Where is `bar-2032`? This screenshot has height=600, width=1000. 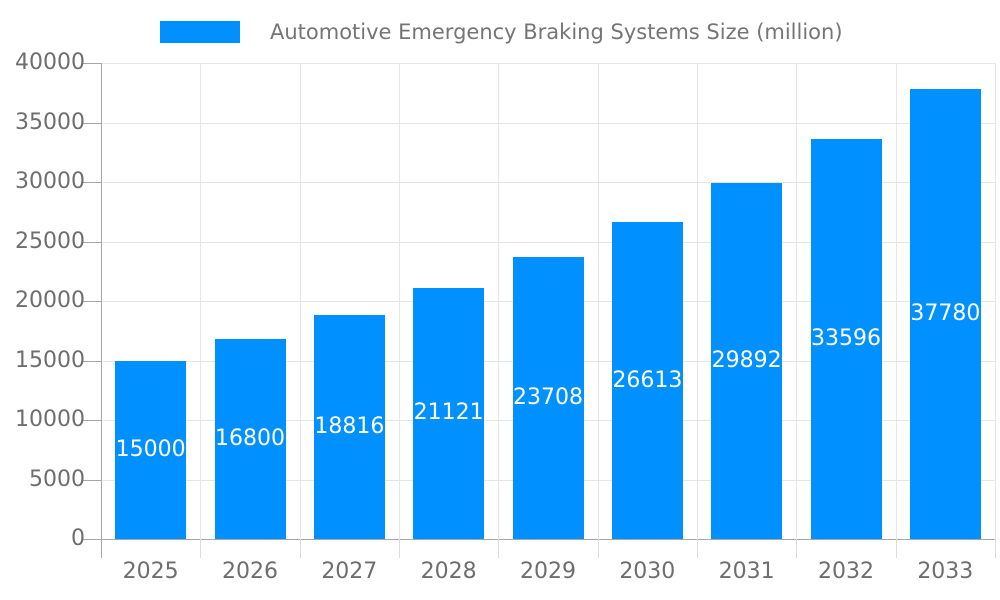 bar-2032 is located at coordinates (846, 339).